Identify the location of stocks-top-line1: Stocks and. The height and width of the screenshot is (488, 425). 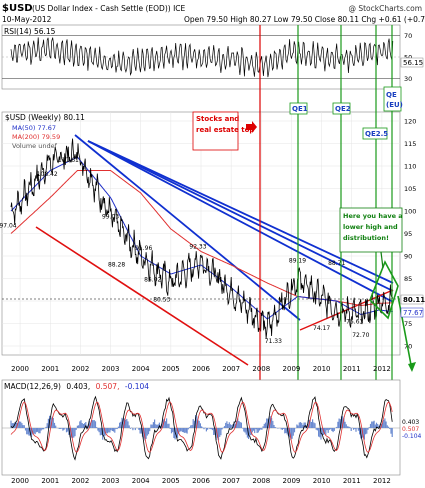
(217, 119).